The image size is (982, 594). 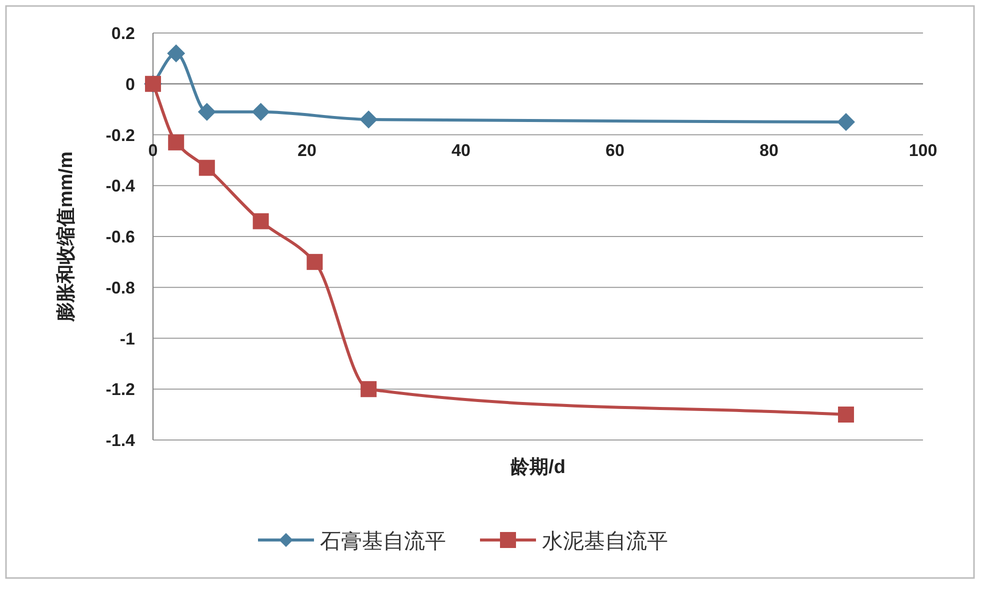 I want to click on x-tick-label: 60, so click(x=615, y=150).